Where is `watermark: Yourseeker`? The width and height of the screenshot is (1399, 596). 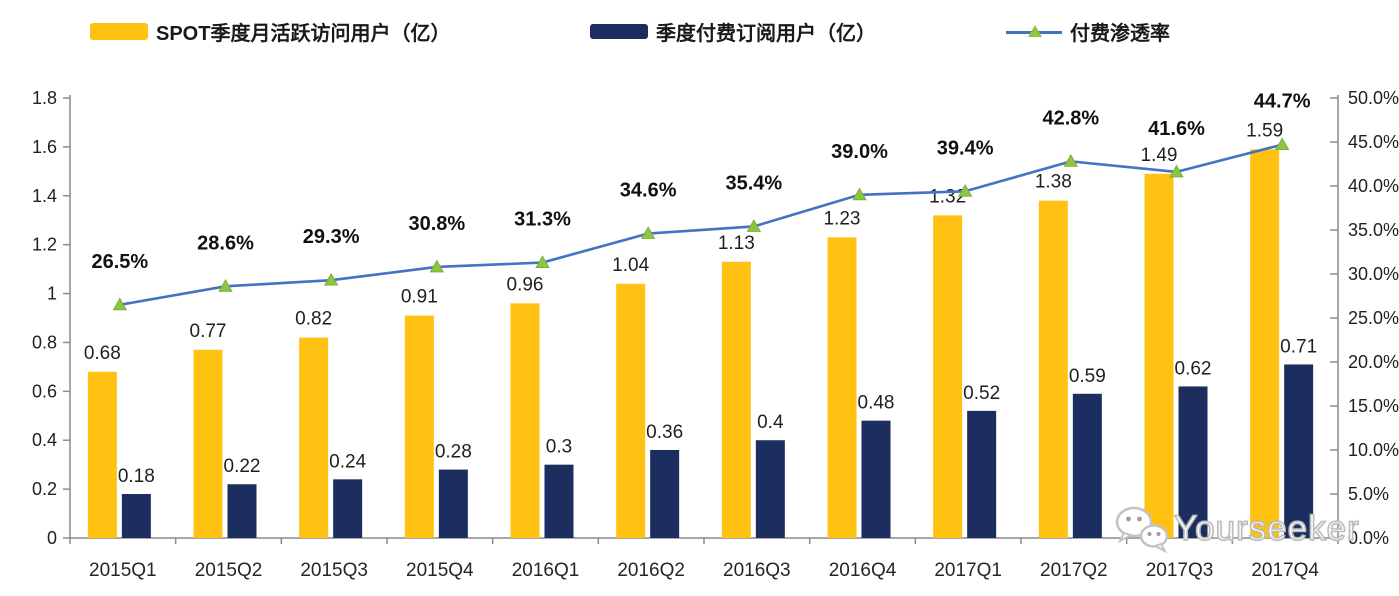
watermark: Yourseeker is located at coordinates (1236, 529).